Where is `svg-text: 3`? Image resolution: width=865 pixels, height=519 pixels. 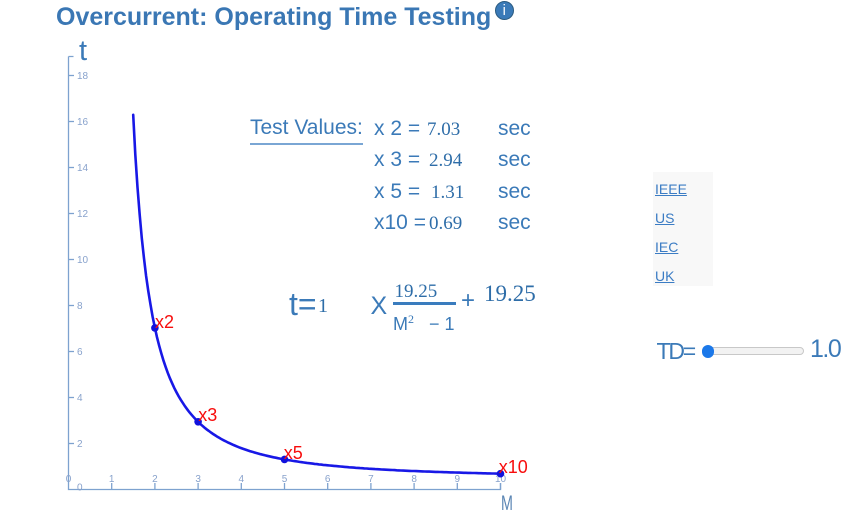 svg-text: 3 is located at coordinates (198, 479).